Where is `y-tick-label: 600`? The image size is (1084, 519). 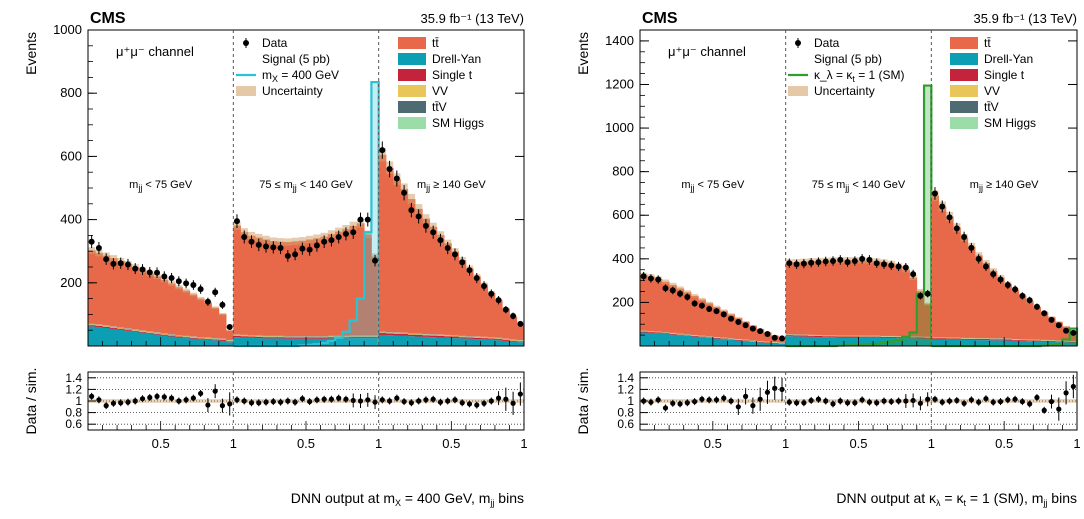 y-tick-label: 600 is located at coordinates (71, 155).